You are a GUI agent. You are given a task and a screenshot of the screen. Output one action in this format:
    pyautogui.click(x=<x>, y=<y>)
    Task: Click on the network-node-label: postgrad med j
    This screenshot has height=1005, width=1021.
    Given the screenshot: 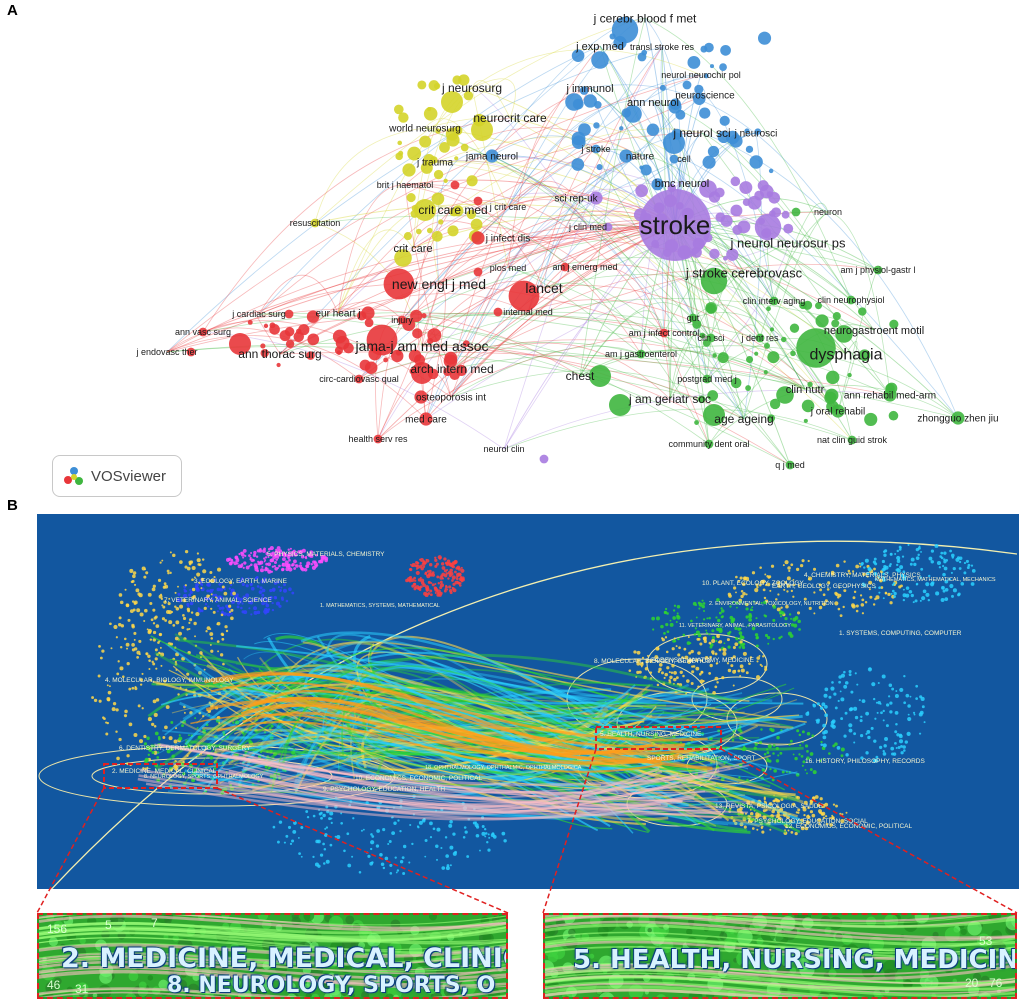 What is the action you would take?
    pyautogui.click(x=707, y=379)
    